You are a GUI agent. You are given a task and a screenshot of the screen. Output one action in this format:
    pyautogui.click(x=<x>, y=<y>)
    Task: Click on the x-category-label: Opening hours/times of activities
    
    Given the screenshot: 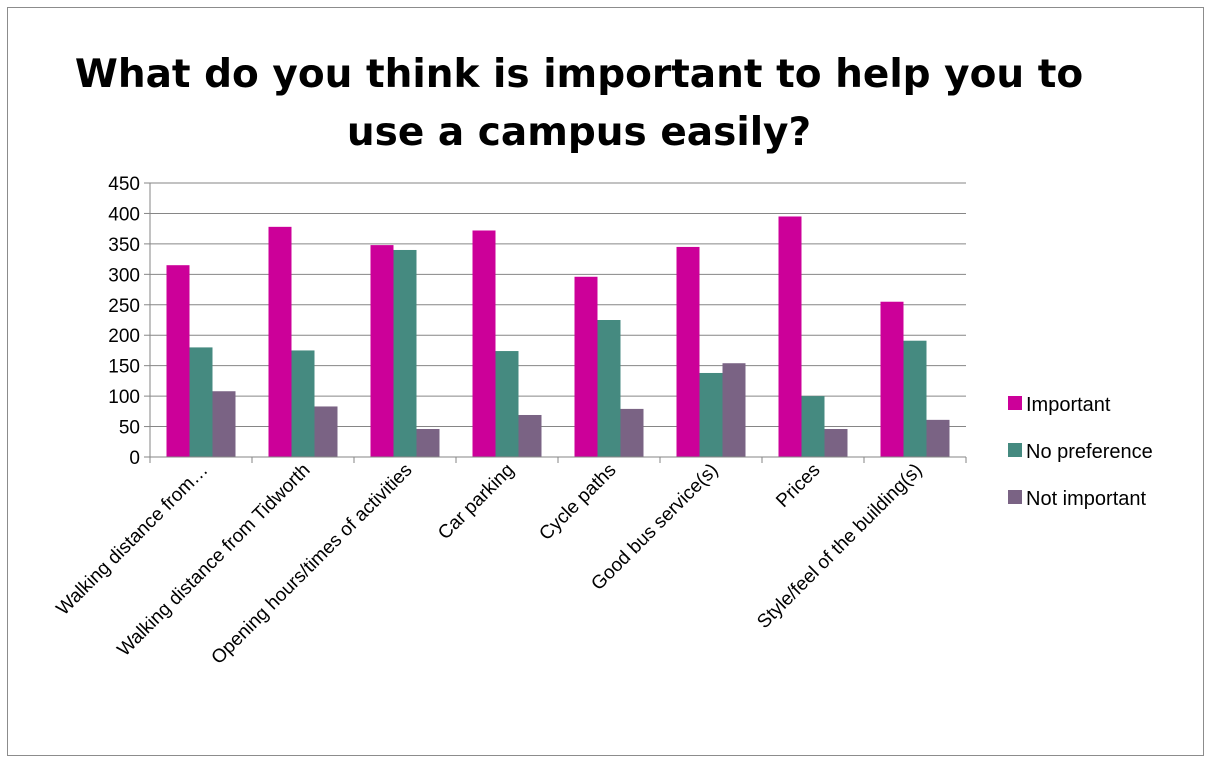 What is the action you would take?
    pyautogui.click(x=312, y=564)
    